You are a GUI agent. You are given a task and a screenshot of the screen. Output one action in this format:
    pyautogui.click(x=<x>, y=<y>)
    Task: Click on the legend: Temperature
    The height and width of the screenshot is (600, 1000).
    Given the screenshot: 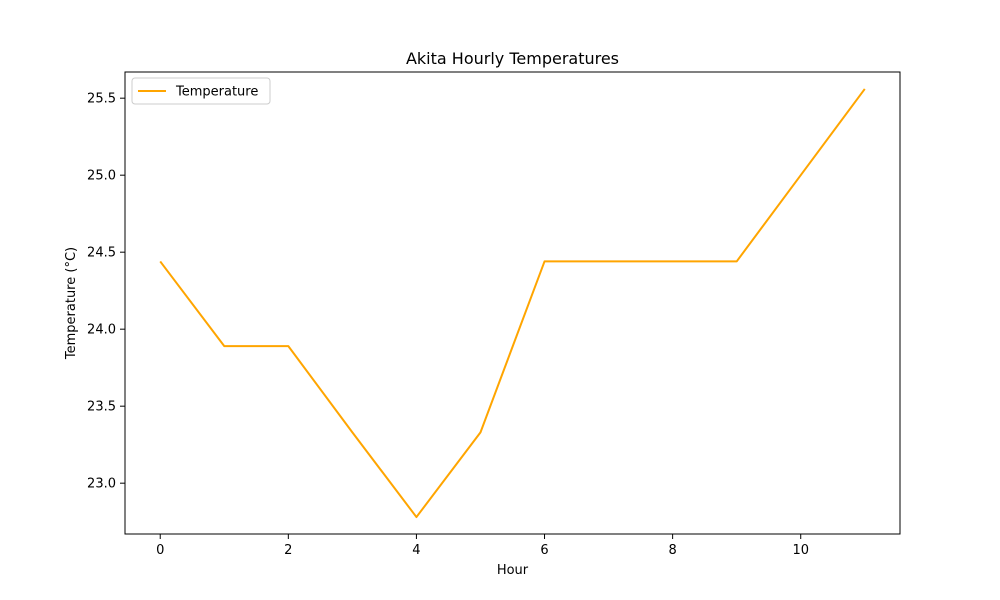 What is the action you would take?
    pyautogui.click(x=201, y=91)
    